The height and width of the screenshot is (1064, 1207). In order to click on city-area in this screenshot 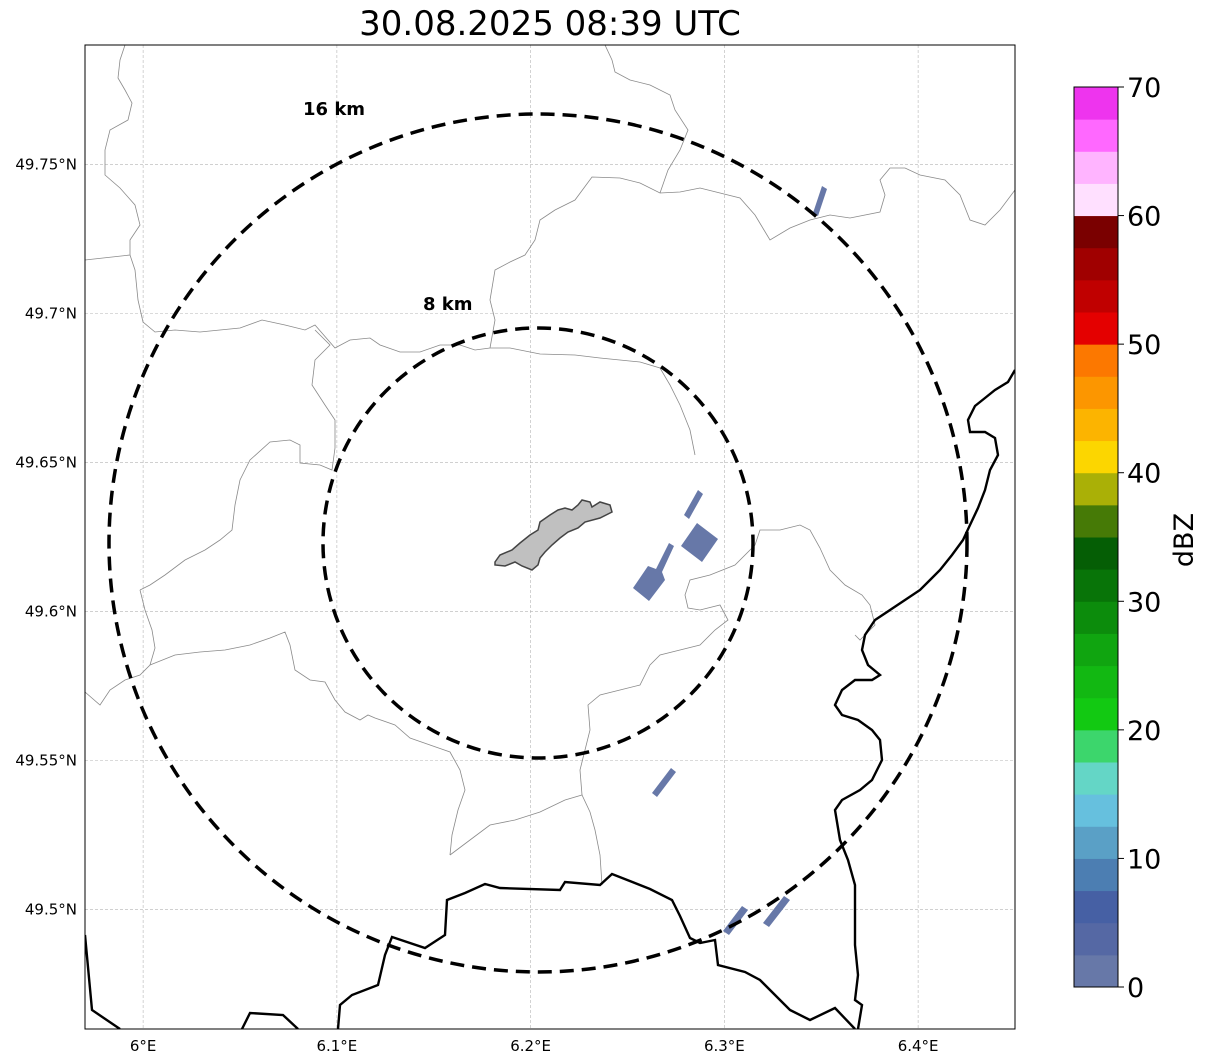, I will do `click(553, 535)`.